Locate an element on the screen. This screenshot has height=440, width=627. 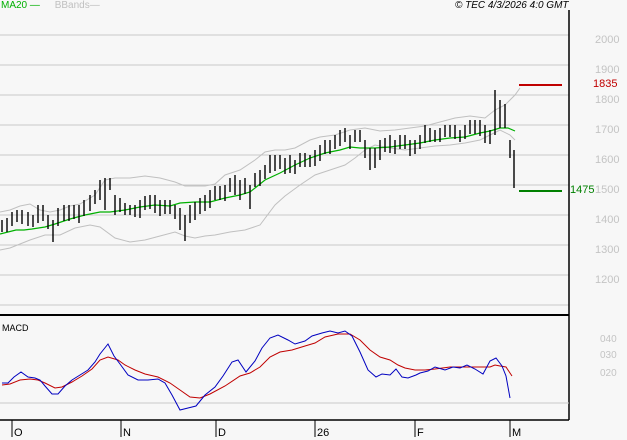
y-label-1800: 1800 is located at coordinates (607, 100).